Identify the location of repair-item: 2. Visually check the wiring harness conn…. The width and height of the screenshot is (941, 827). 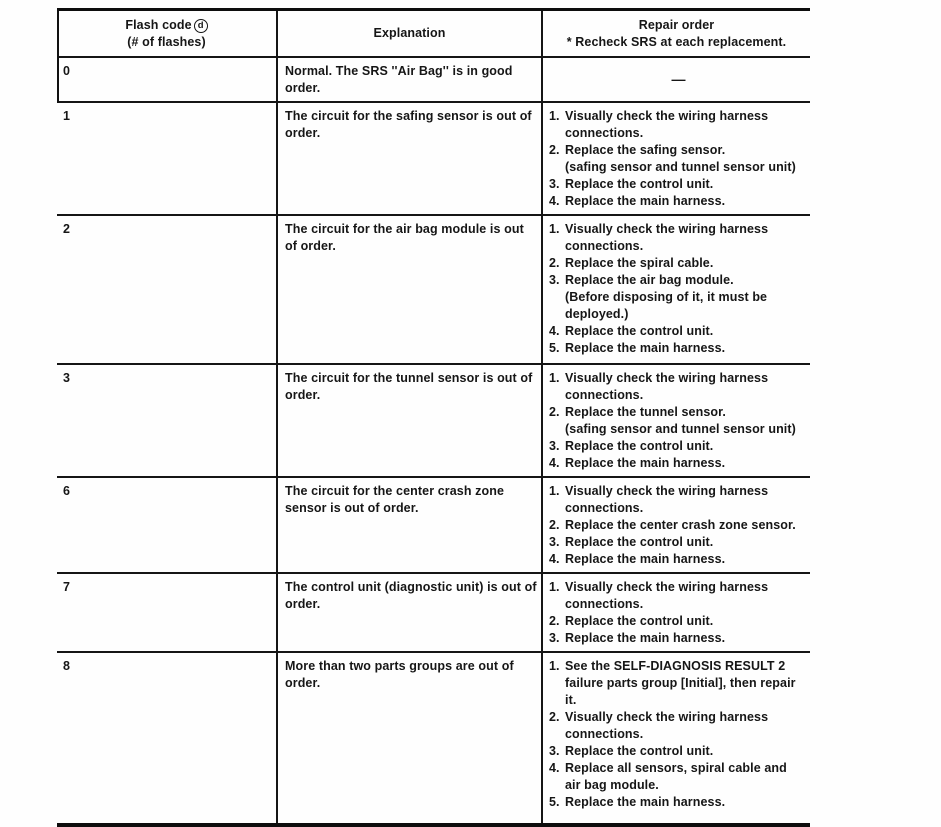
(678, 726).